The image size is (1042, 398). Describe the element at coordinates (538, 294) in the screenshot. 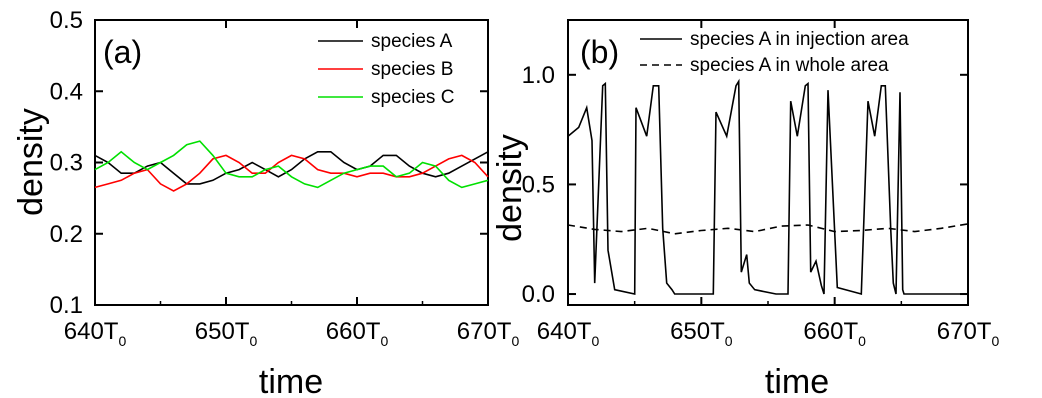

I see `y-tick-label: 0.0` at that location.